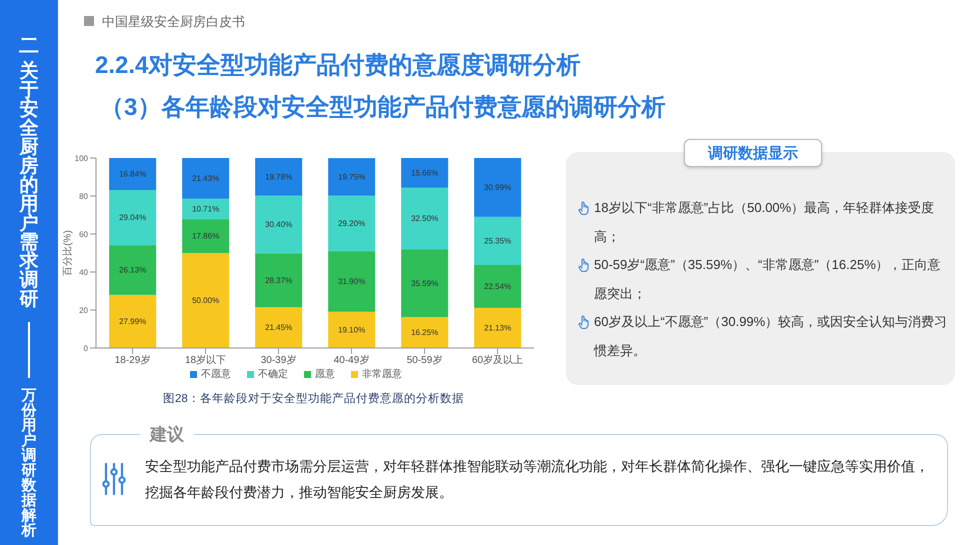 The image size is (970, 545). I want to click on data-label: 19.75%, so click(352, 177).